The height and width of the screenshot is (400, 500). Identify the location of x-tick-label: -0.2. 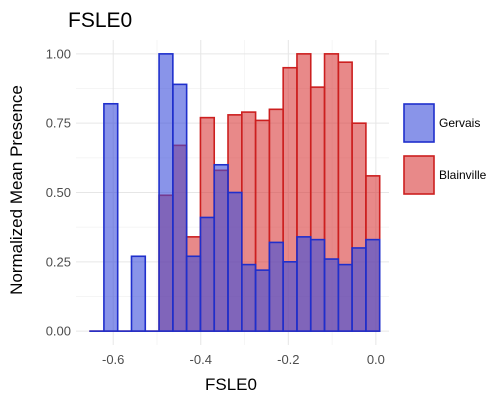
(288, 359).